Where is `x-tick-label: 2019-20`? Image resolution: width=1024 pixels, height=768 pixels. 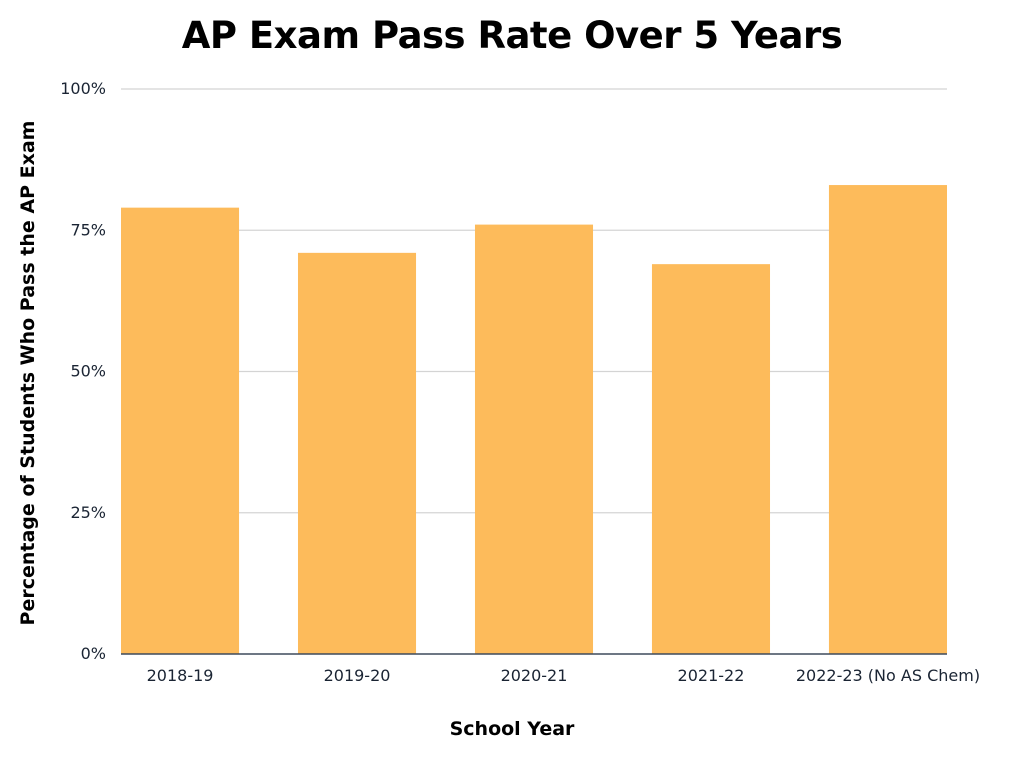
x-tick-label: 2019-20 is located at coordinates (357, 675).